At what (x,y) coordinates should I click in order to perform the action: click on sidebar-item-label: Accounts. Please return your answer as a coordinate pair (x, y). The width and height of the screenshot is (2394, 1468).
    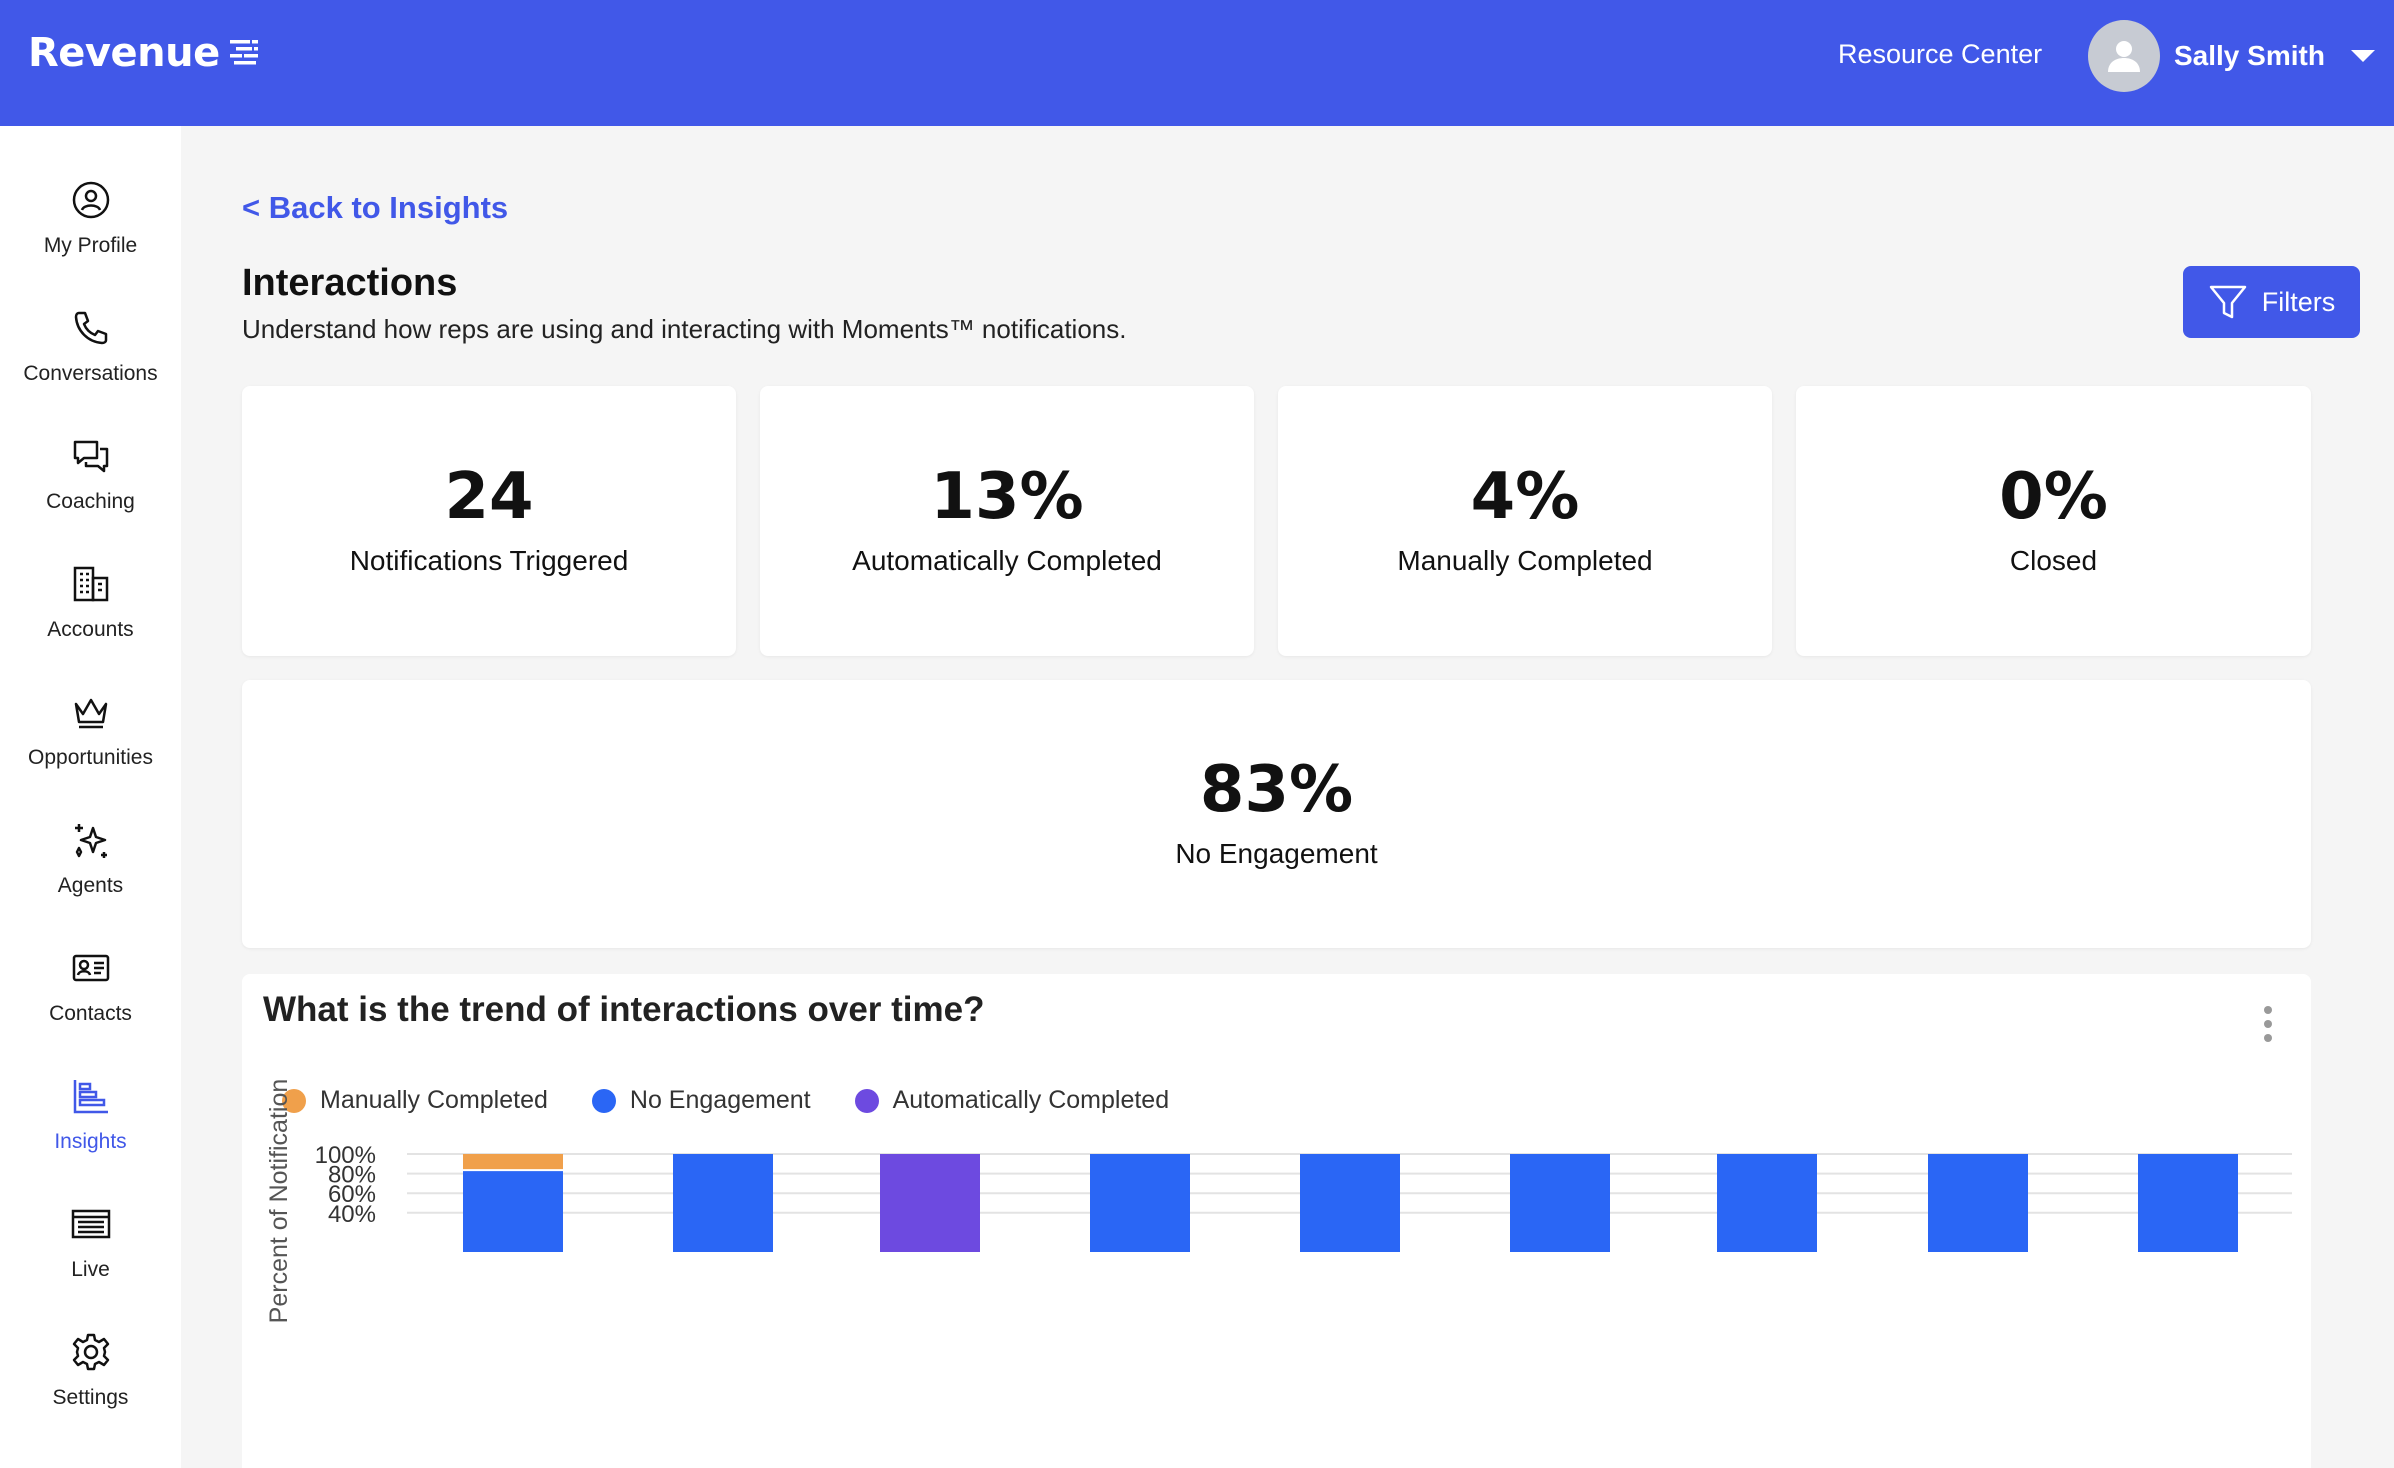
    Looking at the image, I should click on (90, 629).